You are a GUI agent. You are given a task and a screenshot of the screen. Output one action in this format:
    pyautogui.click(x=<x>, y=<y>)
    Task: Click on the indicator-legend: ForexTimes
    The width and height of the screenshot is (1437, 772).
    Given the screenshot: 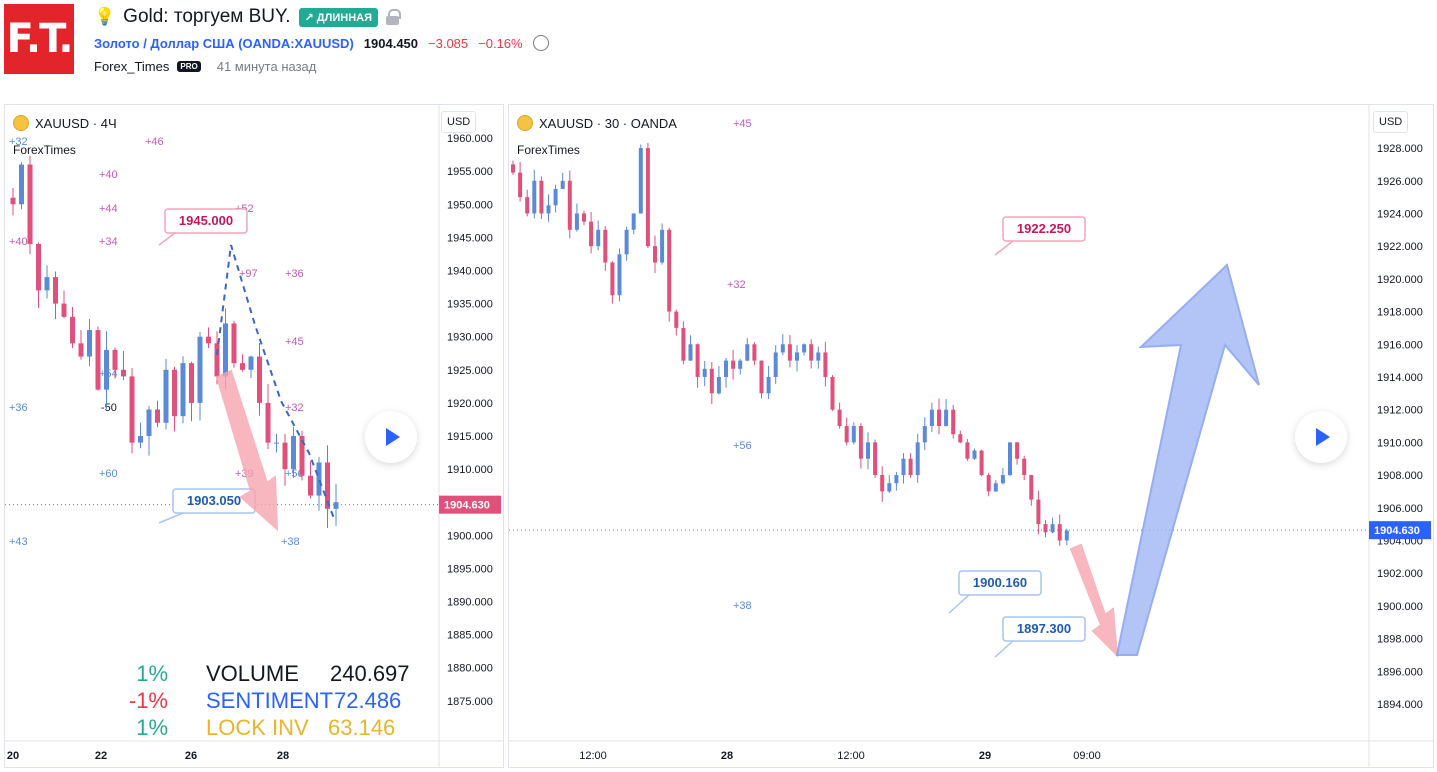 What is the action you would take?
    pyautogui.click(x=548, y=150)
    